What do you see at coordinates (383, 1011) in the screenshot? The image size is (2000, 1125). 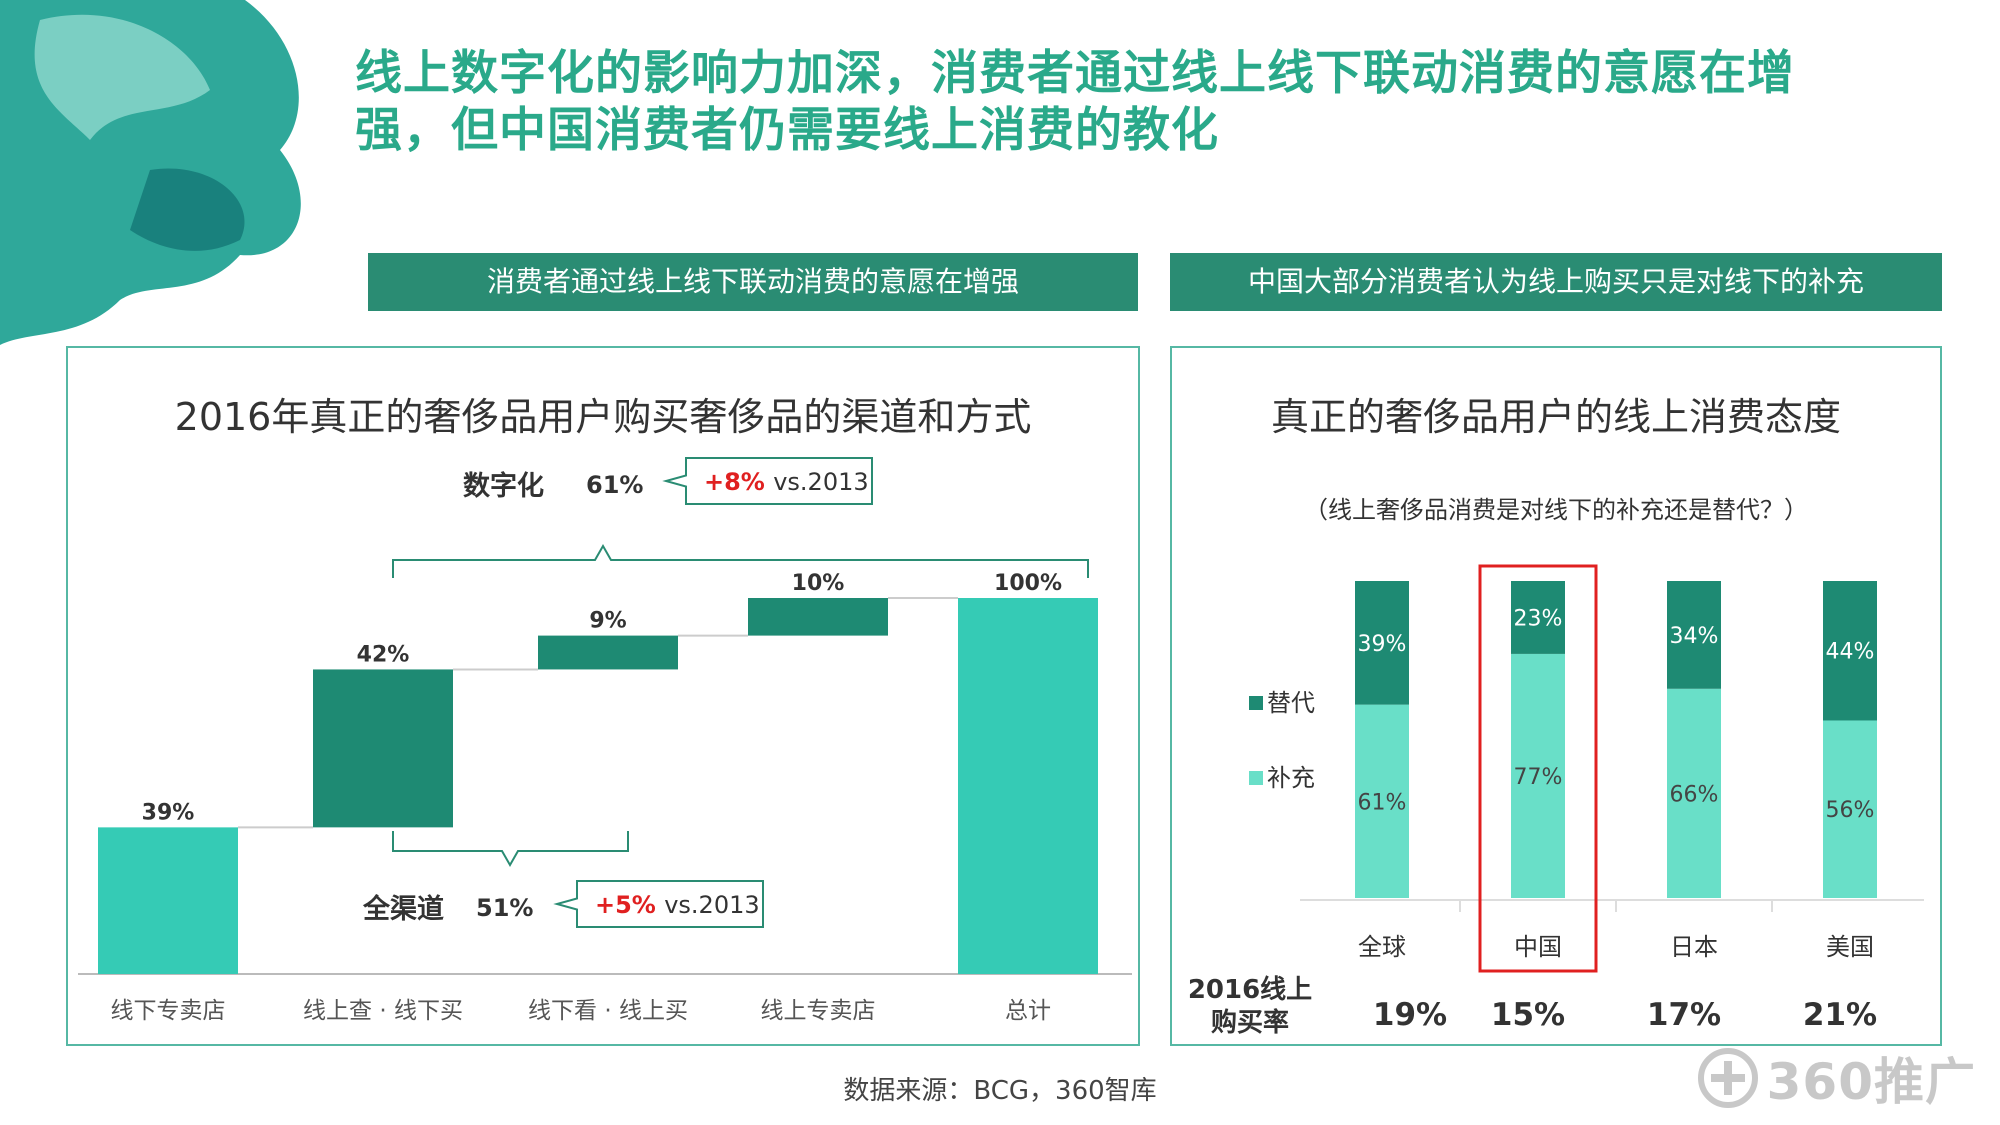 I see `category-label: 线上查 · 线下买` at bounding box center [383, 1011].